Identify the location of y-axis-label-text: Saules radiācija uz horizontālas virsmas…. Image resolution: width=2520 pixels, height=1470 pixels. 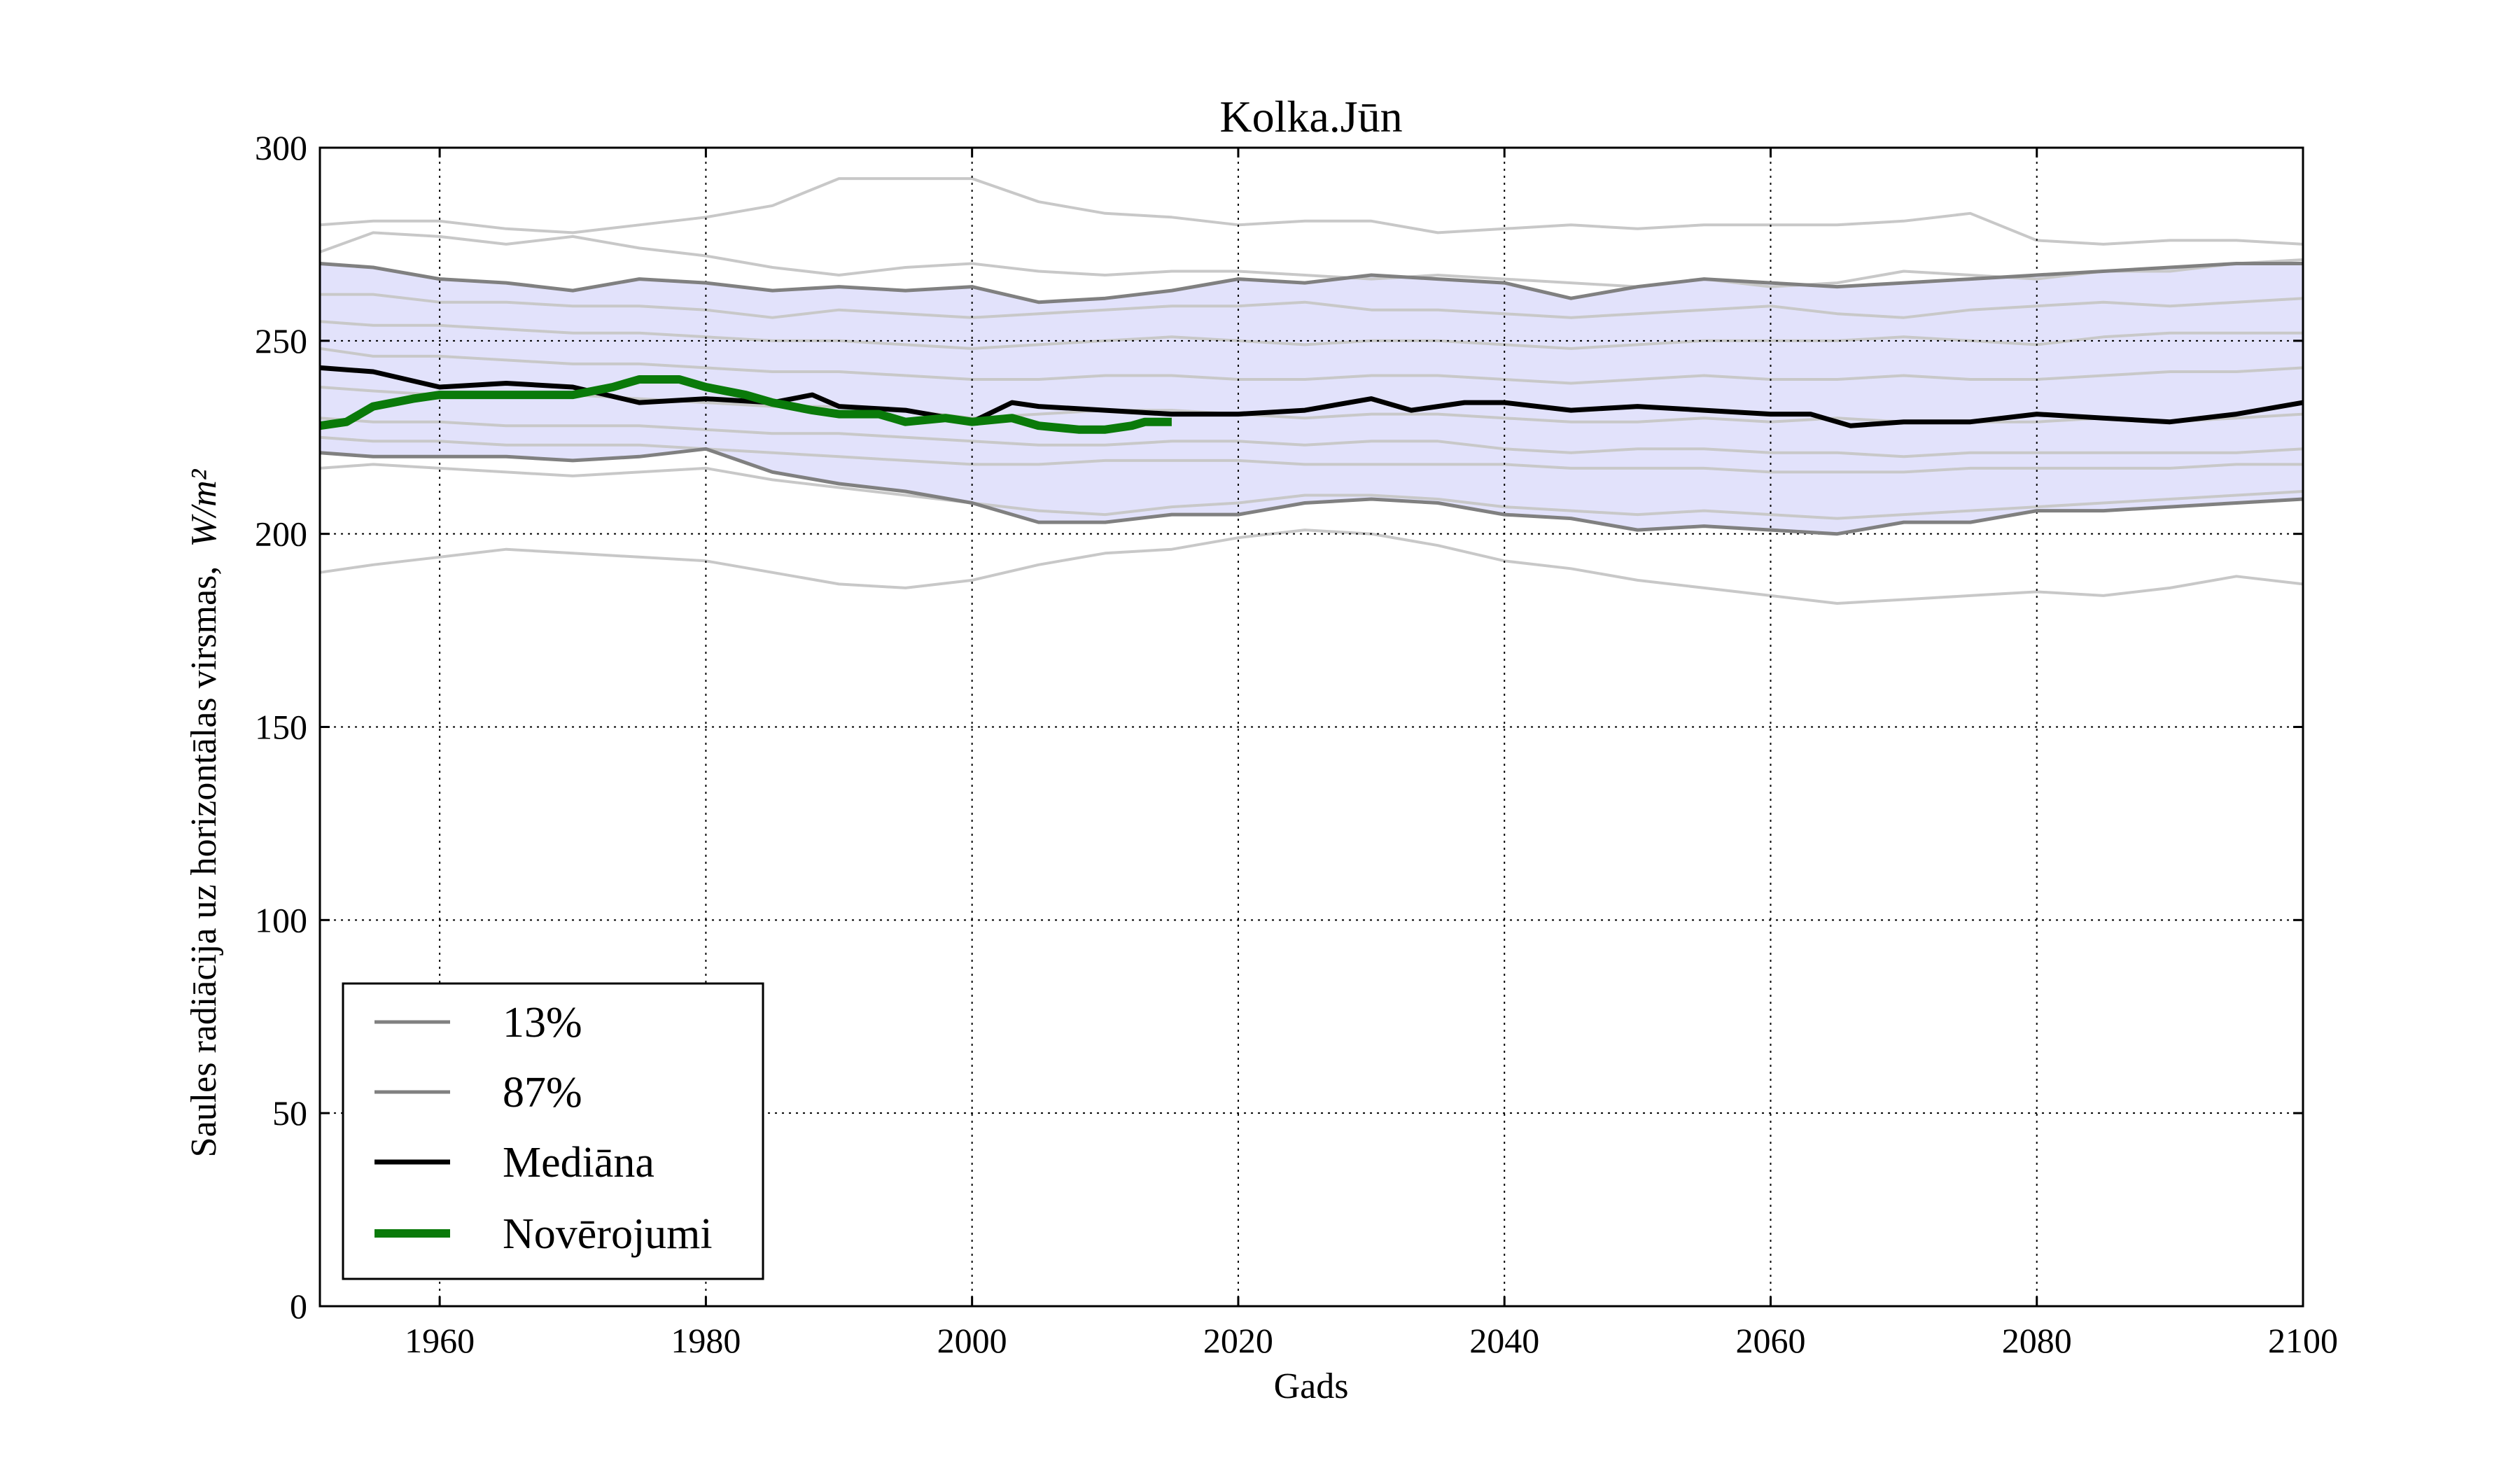
(204, 862).